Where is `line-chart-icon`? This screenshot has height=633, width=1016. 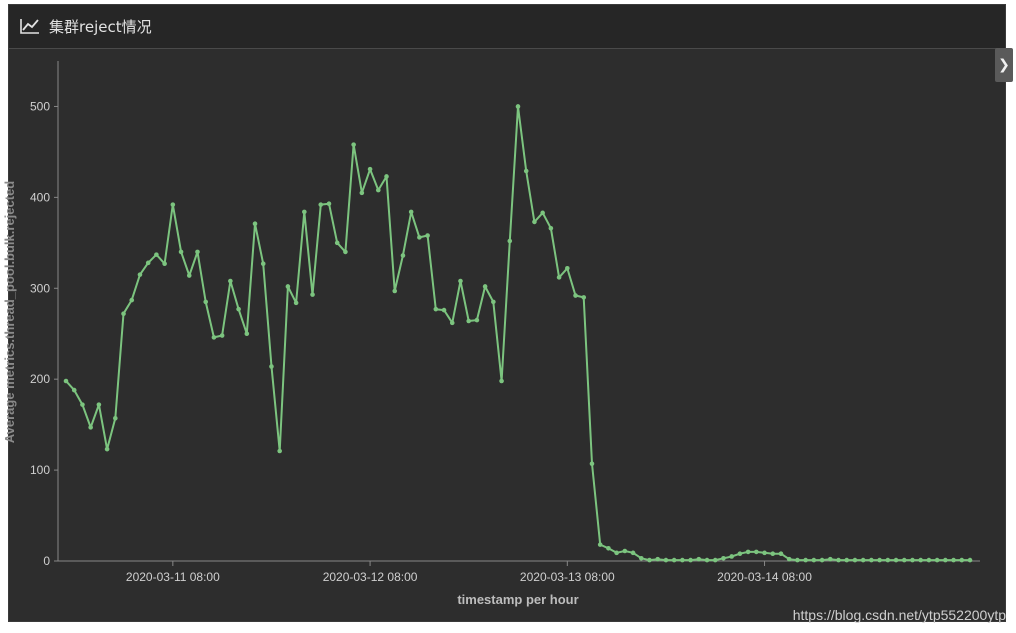
line-chart-icon is located at coordinates (29, 26).